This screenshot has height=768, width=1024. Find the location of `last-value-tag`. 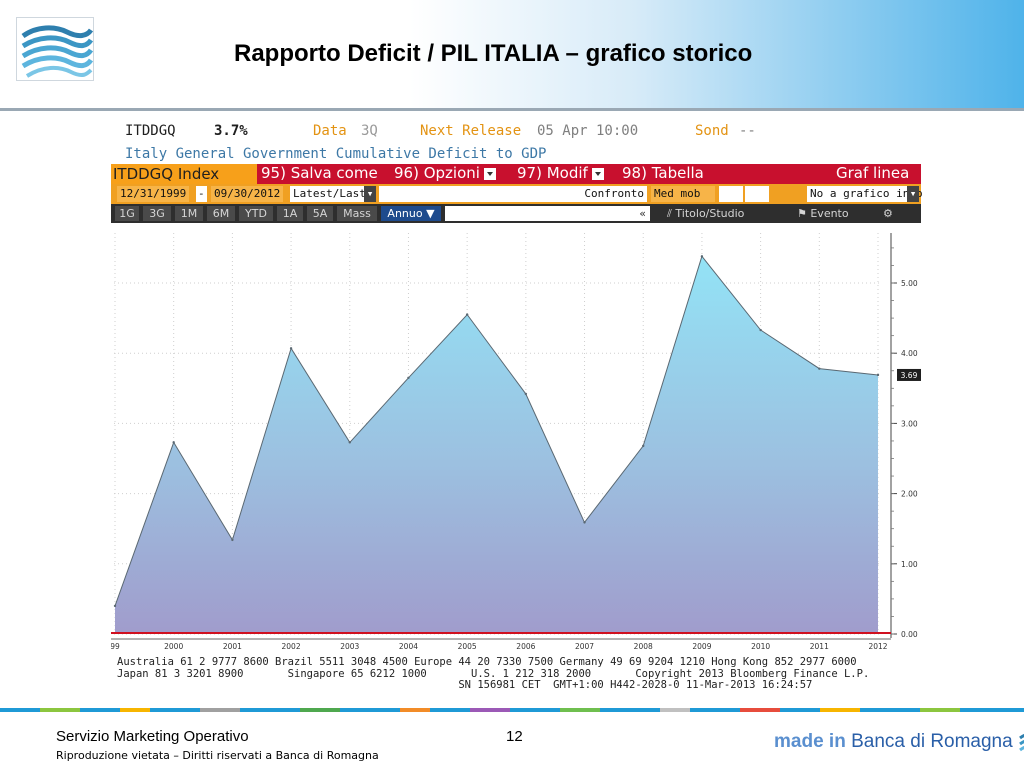

last-value-tag is located at coordinates (909, 374).